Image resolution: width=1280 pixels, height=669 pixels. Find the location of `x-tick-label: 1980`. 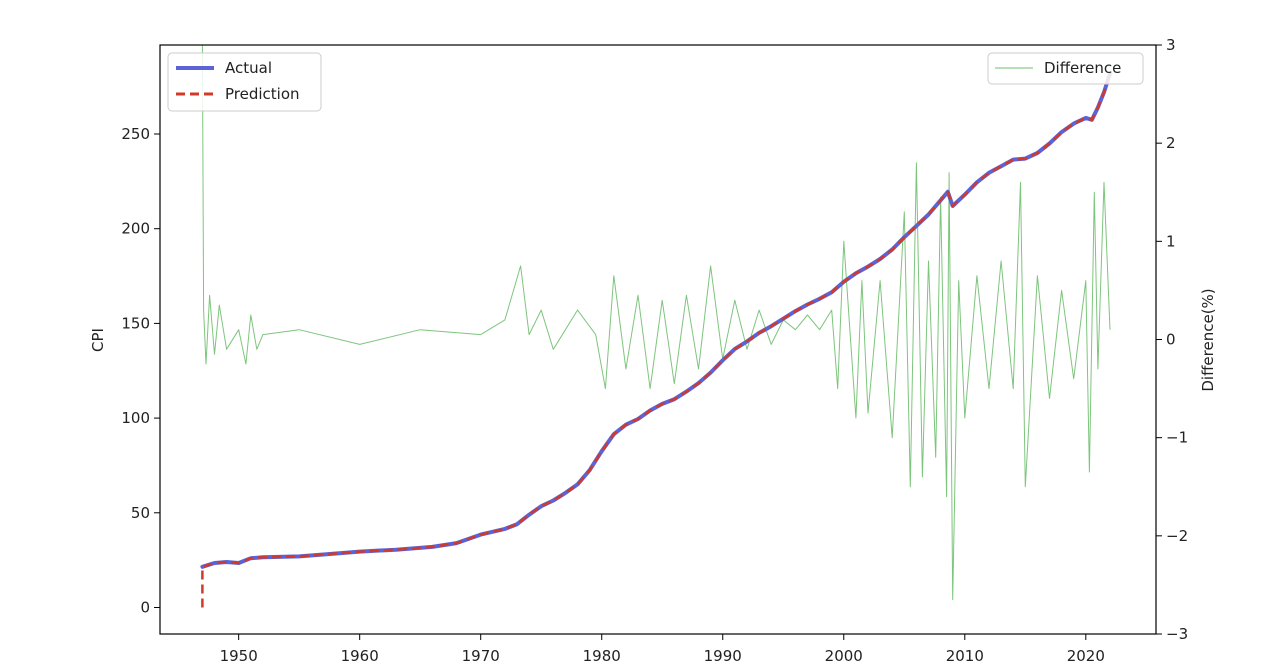

x-tick-label: 1980 is located at coordinates (602, 656).